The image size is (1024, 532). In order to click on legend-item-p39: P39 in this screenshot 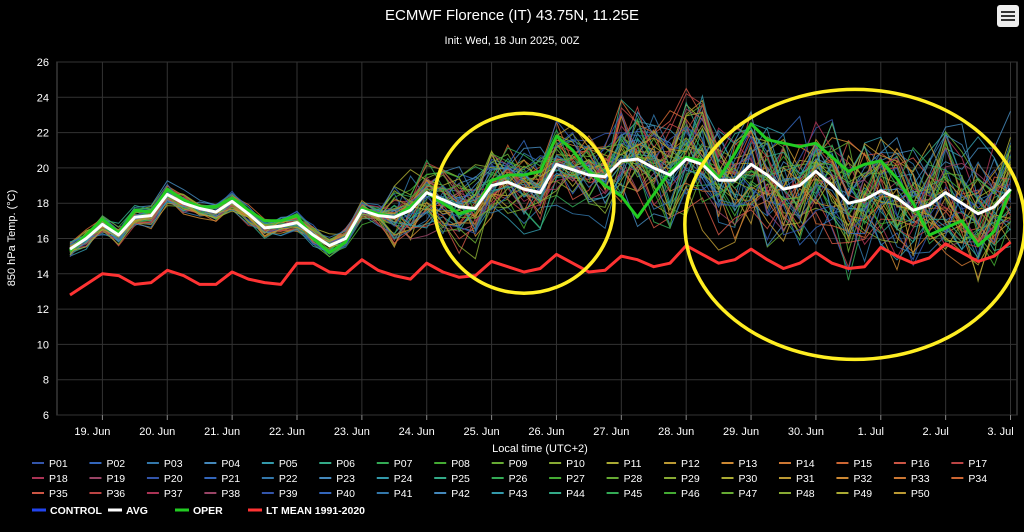, I will do `click(288, 494)`.